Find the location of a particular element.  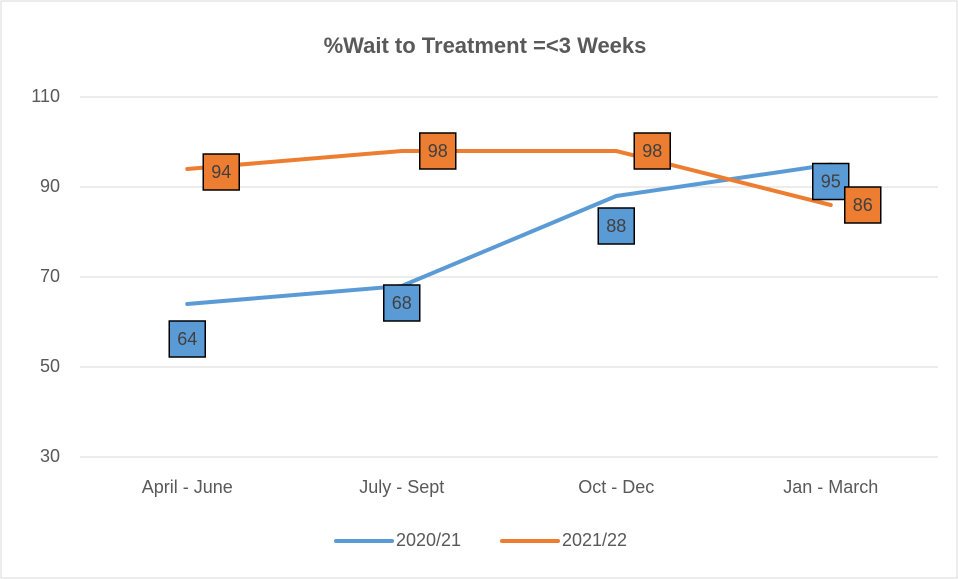

data-label: 64 is located at coordinates (187, 339).